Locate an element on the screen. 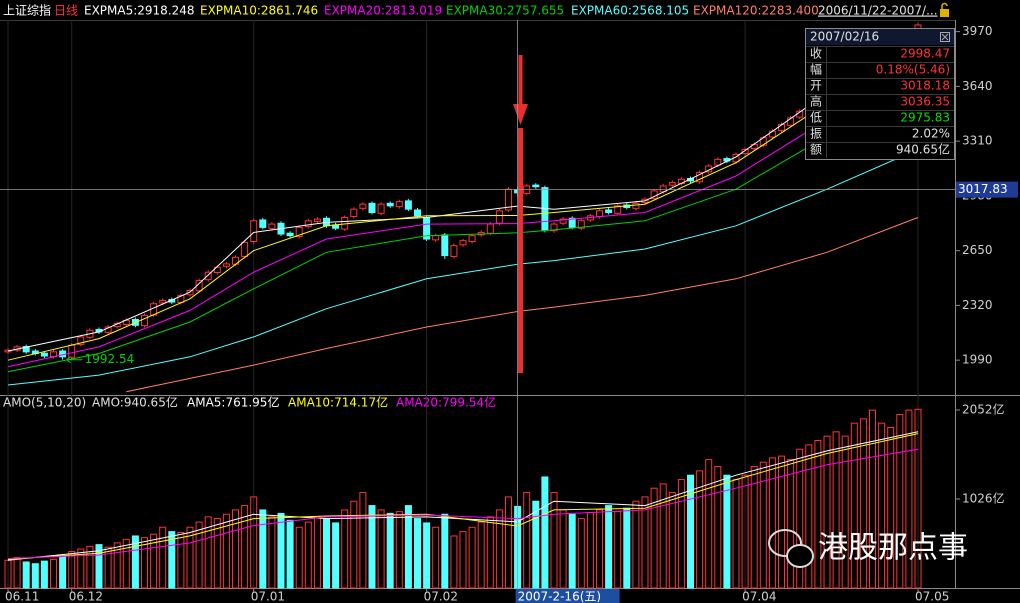 This screenshot has width=1020, height=603. y2-tick-label: 2052亿 is located at coordinates (983, 408).